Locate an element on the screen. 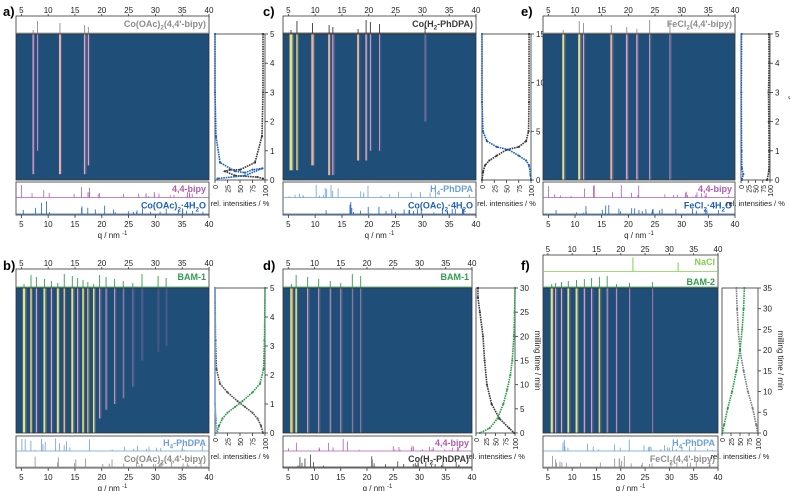  bottom-tick-label: 40 is located at coordinates (209, 477).